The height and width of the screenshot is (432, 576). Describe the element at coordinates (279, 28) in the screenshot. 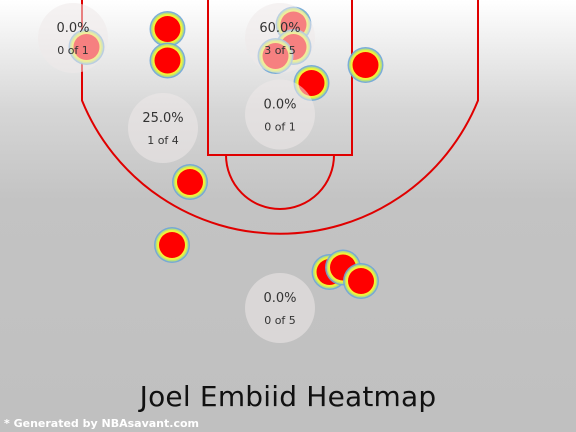

I see `zone-percentage: 60.0%` at that location.